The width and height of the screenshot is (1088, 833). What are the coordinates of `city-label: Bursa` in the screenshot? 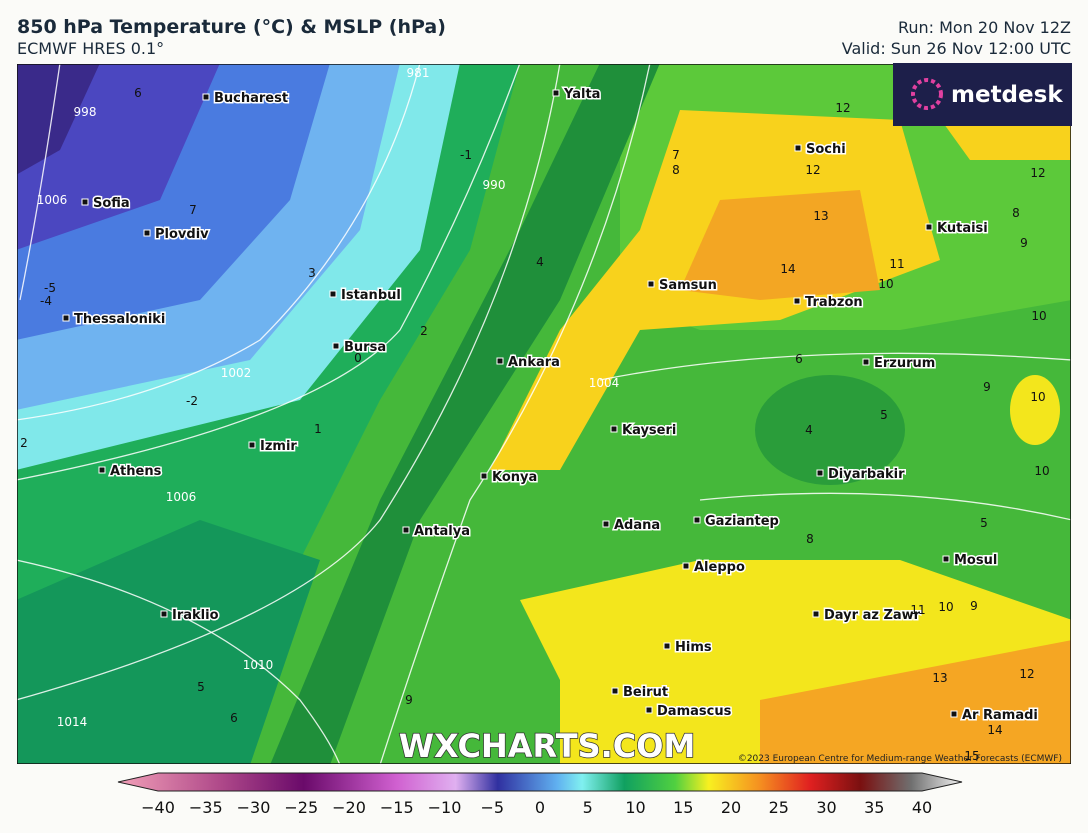 It's located at (365, 347).